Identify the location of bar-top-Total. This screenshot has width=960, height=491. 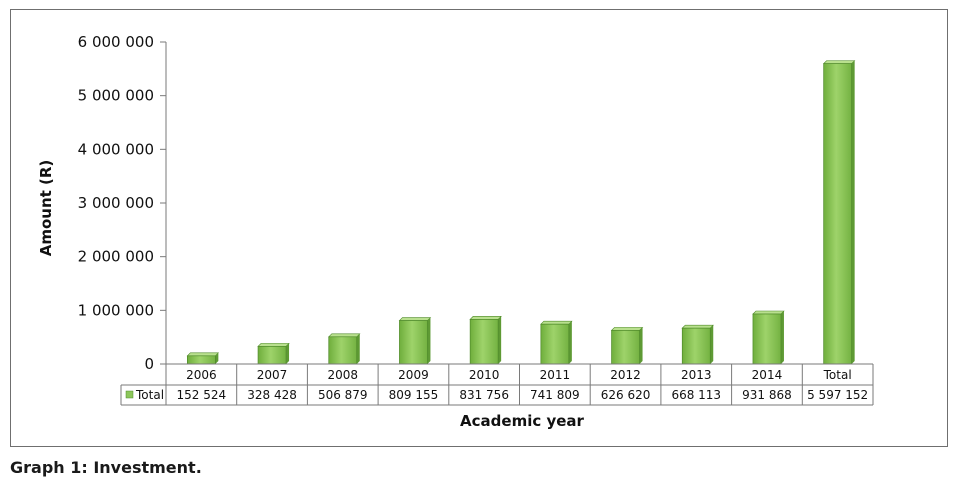
(839, 62).